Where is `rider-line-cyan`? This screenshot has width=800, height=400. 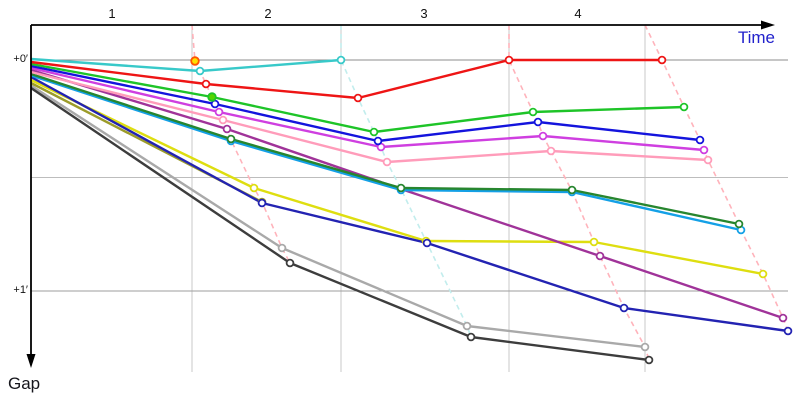 rider-line-cyan is located at coordinates (186, 65).